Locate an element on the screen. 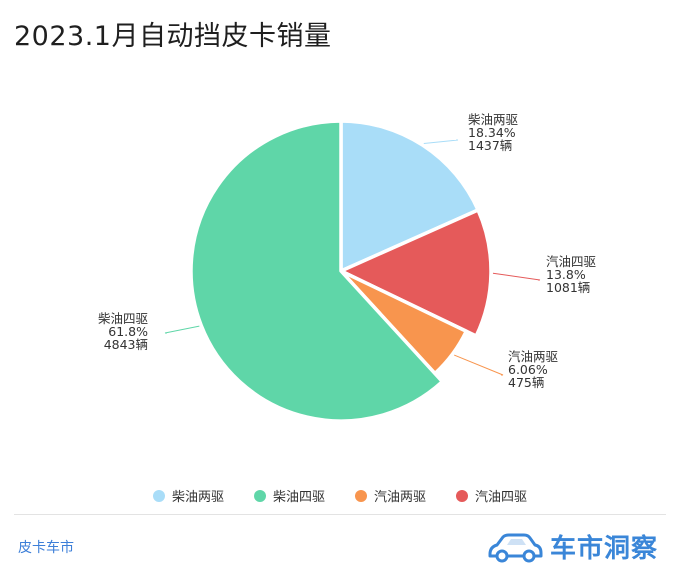  slice-name: 柴油四驱 is located at coordinates (123, 318).